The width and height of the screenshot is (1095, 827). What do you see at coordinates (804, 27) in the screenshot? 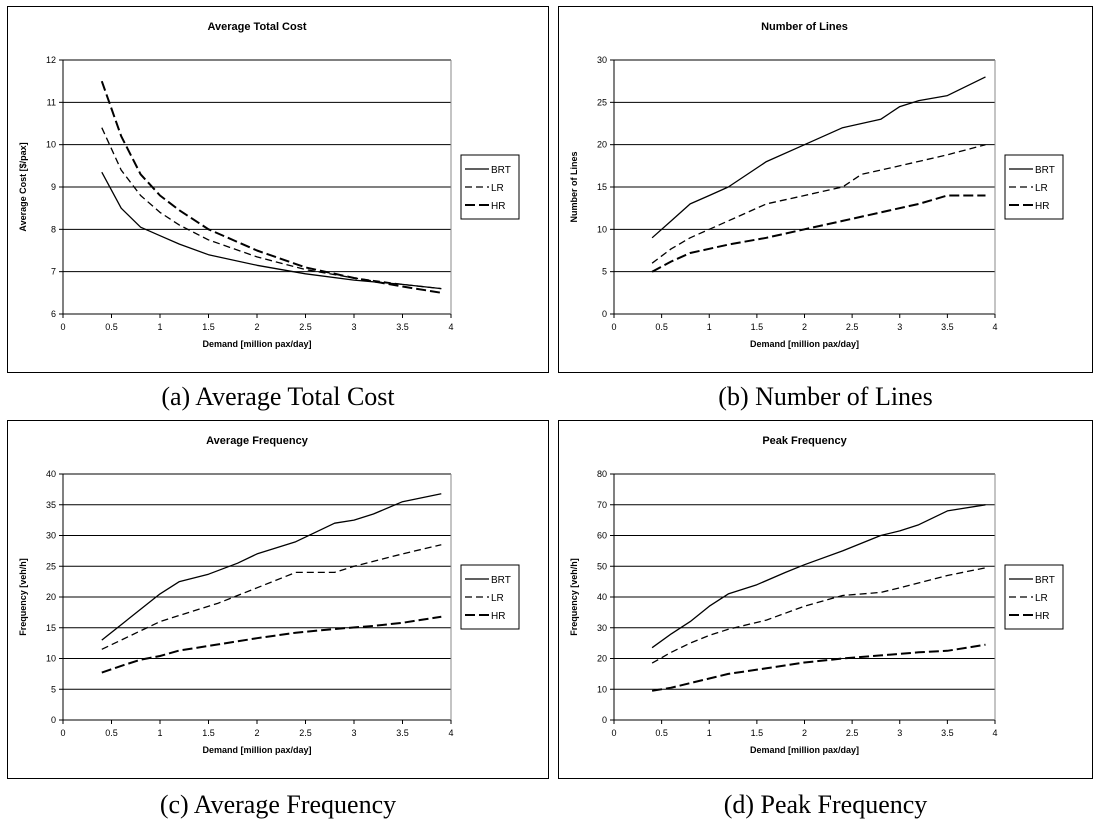
I see `chart-title: Number of Lines` at bounding box center [804, 27].